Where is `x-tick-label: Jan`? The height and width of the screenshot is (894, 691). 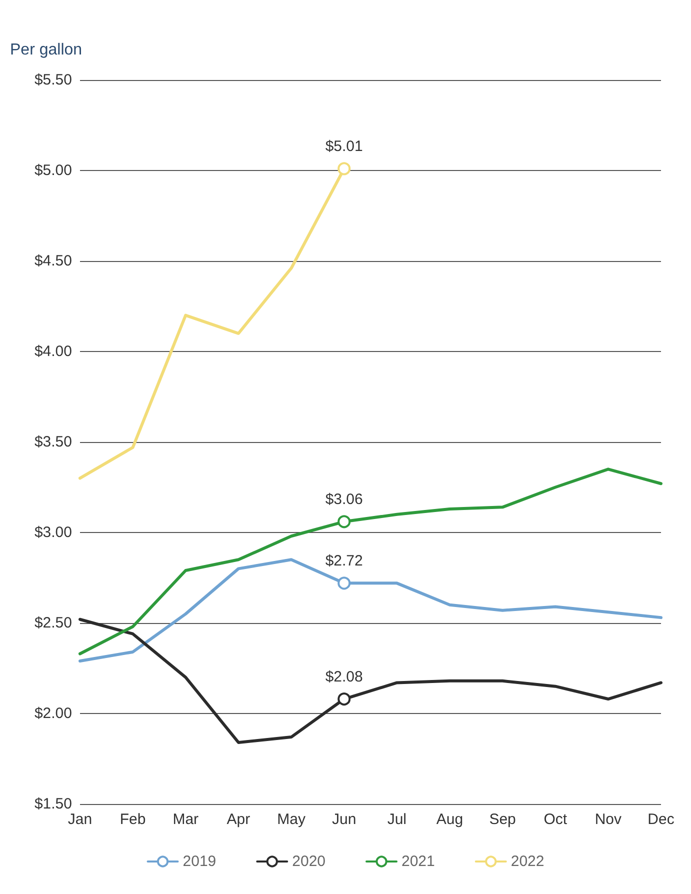
x-tick-label: Jan is located at coordinates (80, 819).